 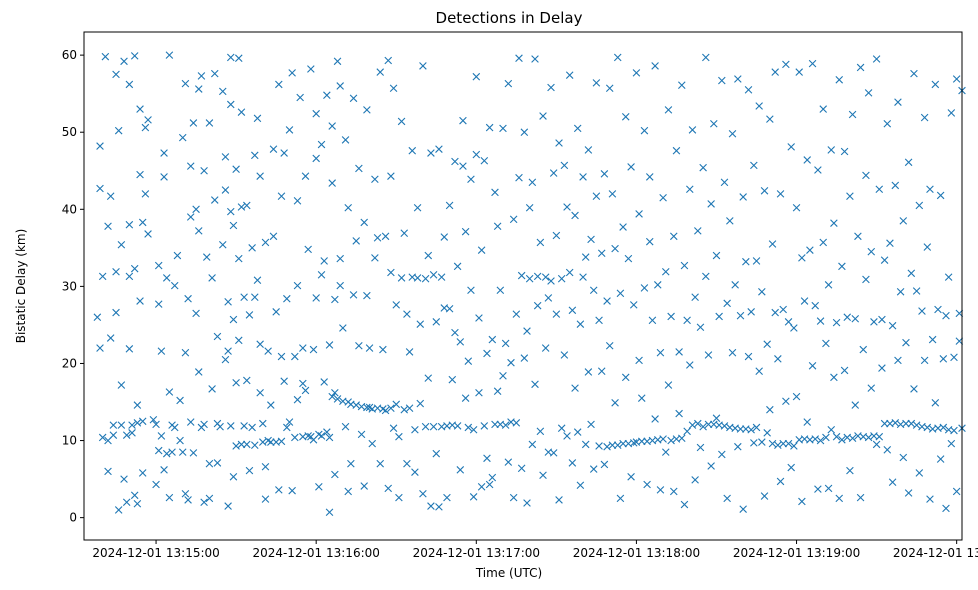 I want to click on x-tick-label: 2024-12-01 13:16:00, so click(x=315, y=553).